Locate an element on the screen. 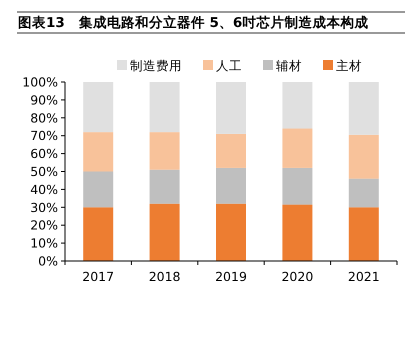  x-tick-label: 2019 is located at coordinates (231, 276).